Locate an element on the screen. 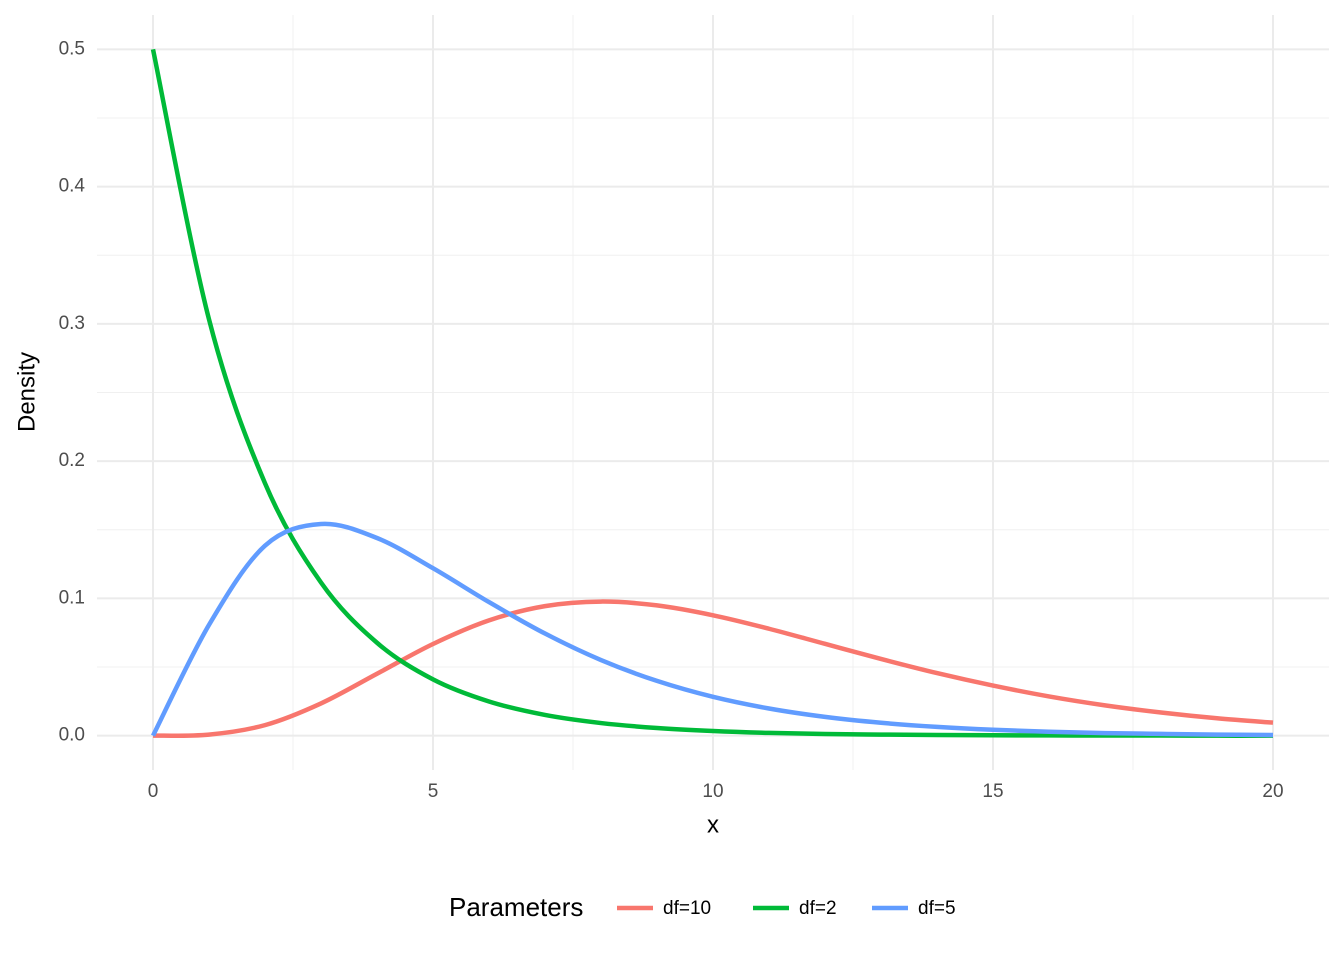 This screenshot has width=1344, height=960. x-axis-title: x is located at coordinates (713, 824).